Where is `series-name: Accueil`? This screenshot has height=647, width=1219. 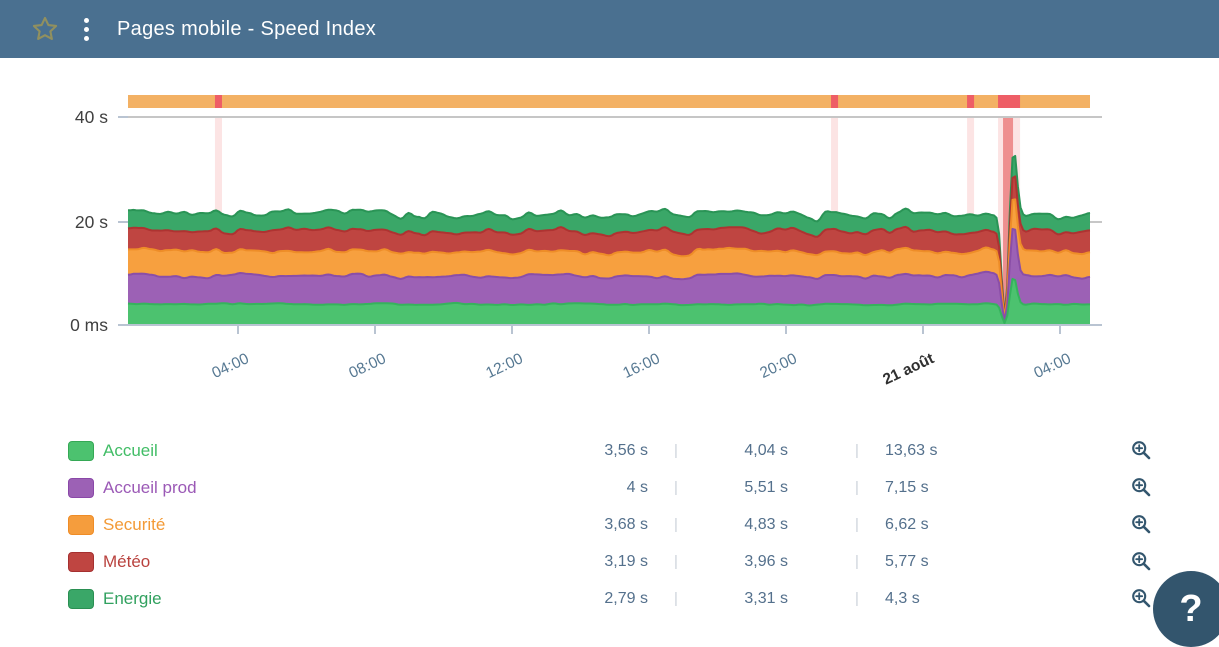 series-name: Accueil is located at coordinates (130, 450).